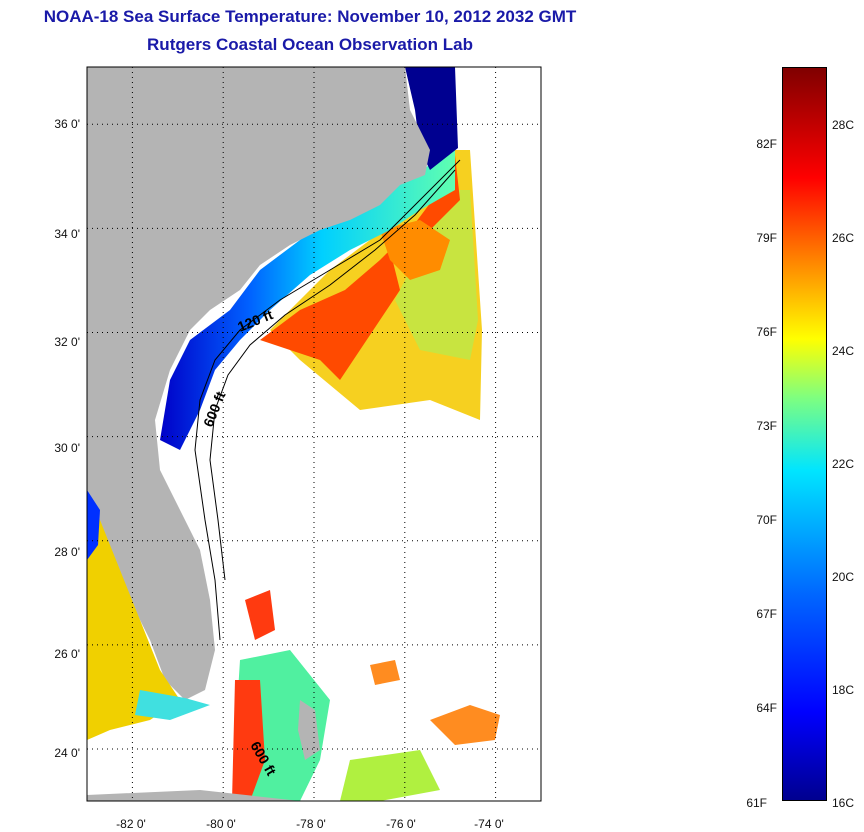 This screenshot has height=832, width=864. I want to click on map-subtitle: Rutgers Coastal Ocean Observation Lab, so click(310, 44).